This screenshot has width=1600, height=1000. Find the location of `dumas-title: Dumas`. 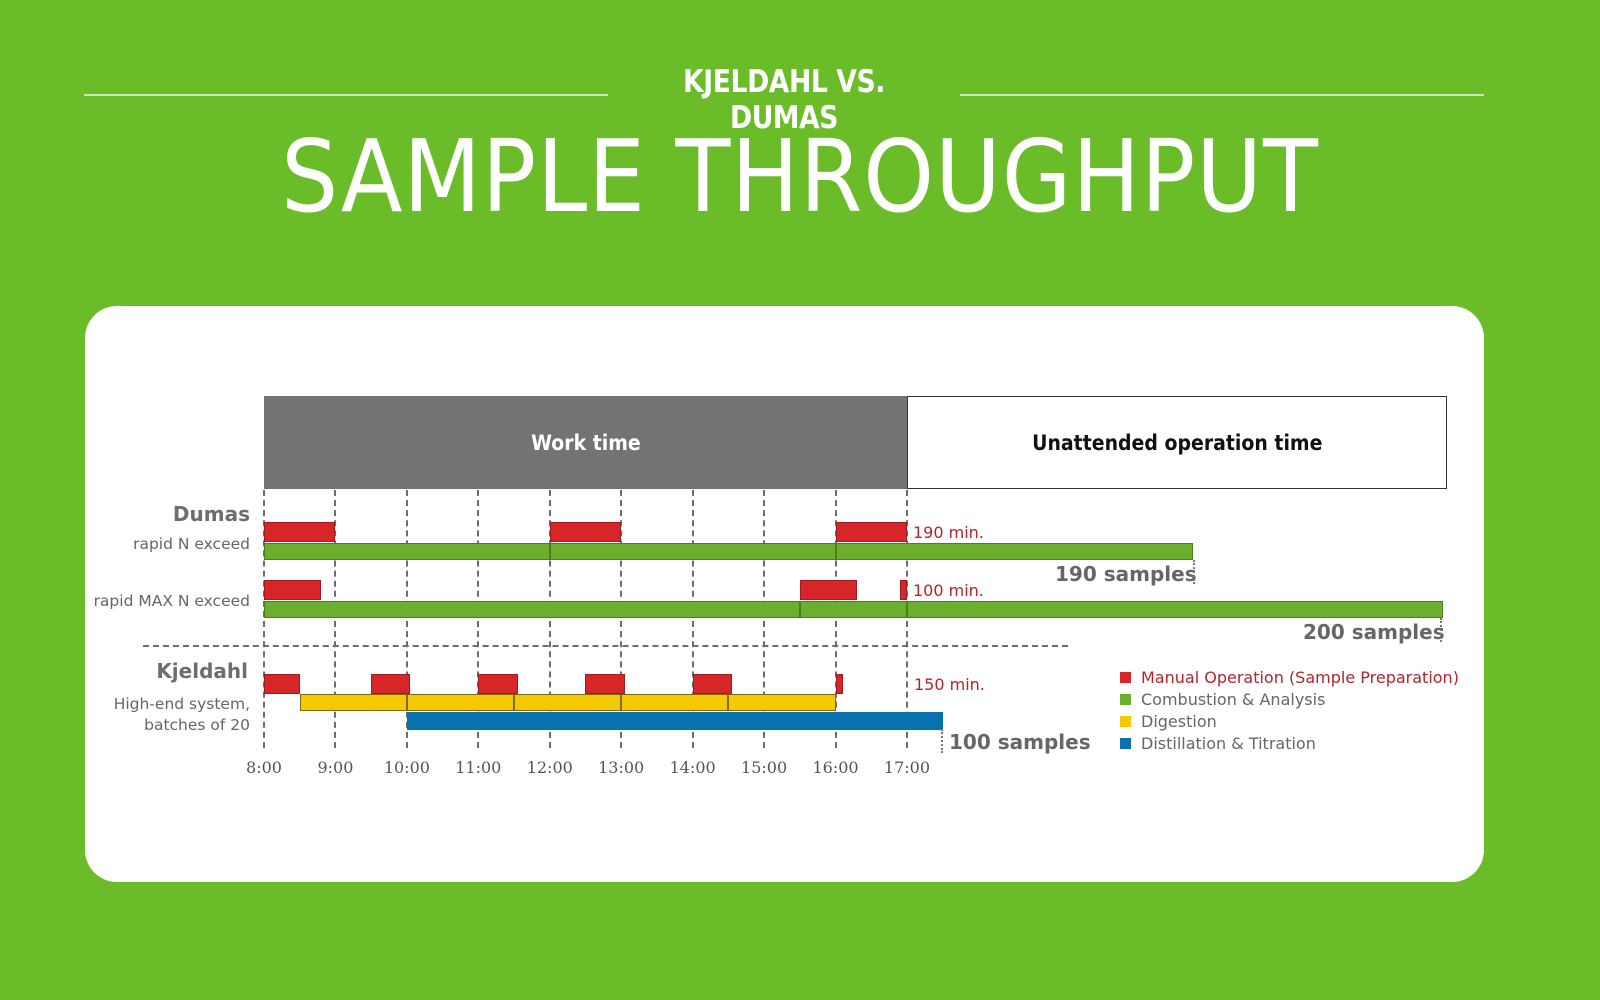

dumas-title: Dumas is located at coordinates (211, 514).